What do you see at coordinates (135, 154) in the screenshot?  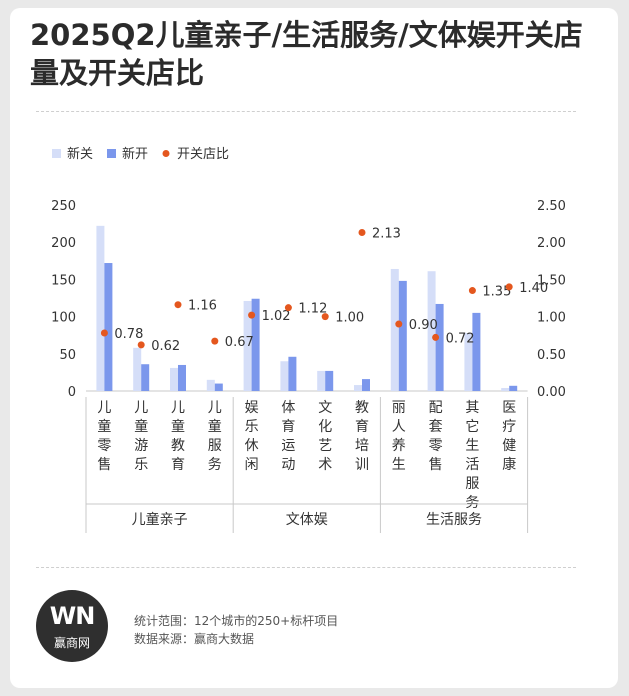 I see `legend-label-opened: 新开` at bounding box center [135, 154].